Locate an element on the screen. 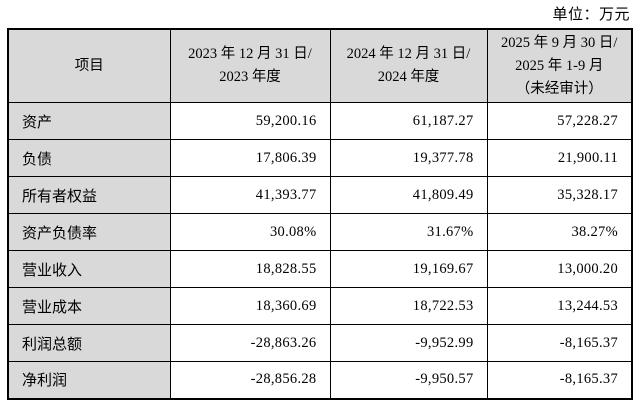  header-line: （未经审计） is located at coordinates (559, 88).